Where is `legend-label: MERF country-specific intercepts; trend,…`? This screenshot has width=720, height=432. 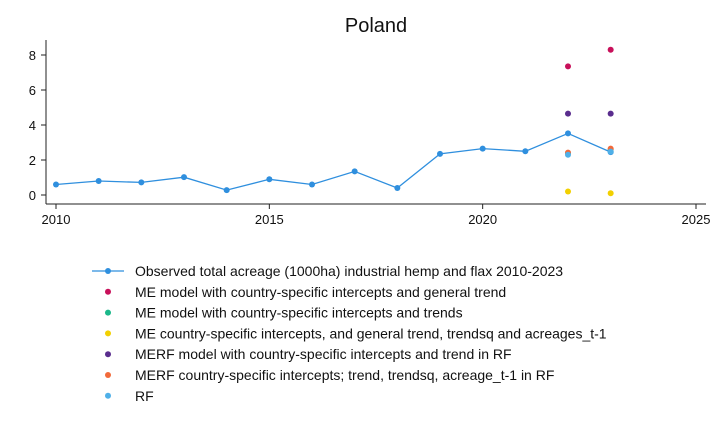
legend-label: MERF country-specific intercepts; trend,… is located at coordinates (344, 375).